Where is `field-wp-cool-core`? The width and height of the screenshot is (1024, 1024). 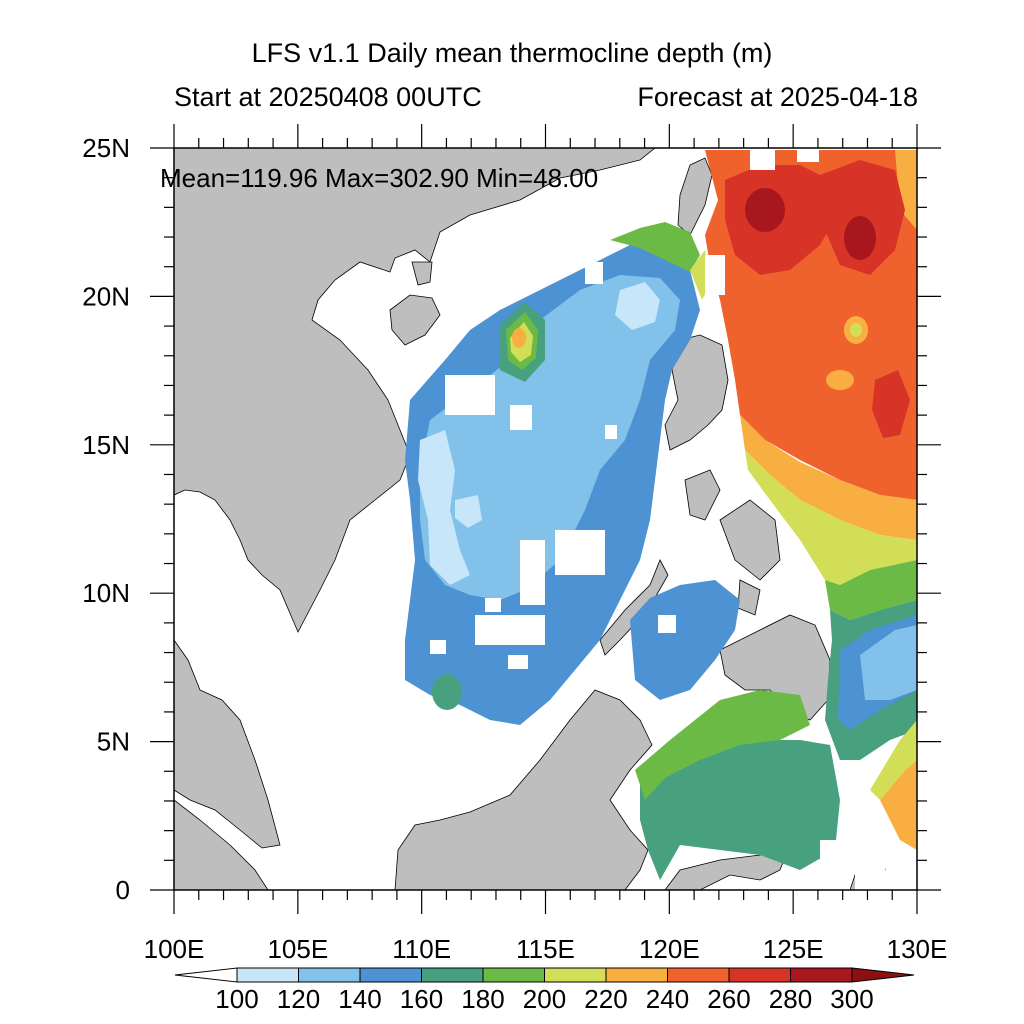
field-wp-cool-core is located at coordinates (856, 330).